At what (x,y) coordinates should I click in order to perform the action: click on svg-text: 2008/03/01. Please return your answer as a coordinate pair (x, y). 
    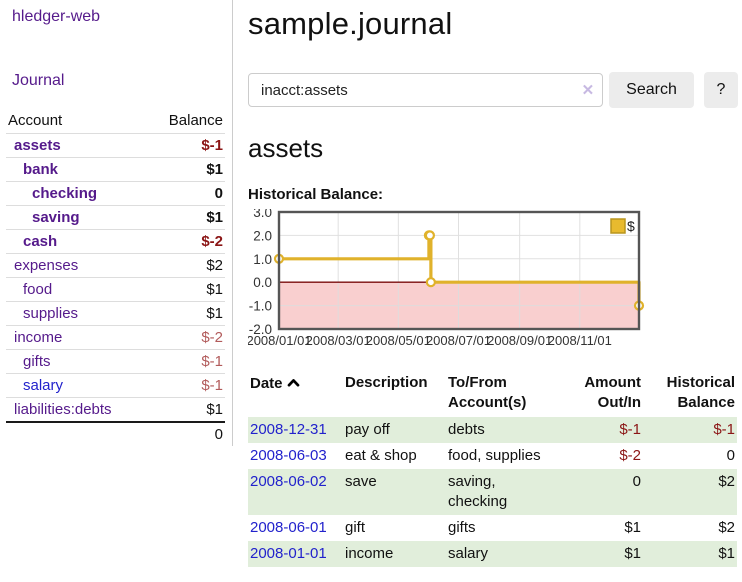
    Looking at the image, I should click on (338, 340).